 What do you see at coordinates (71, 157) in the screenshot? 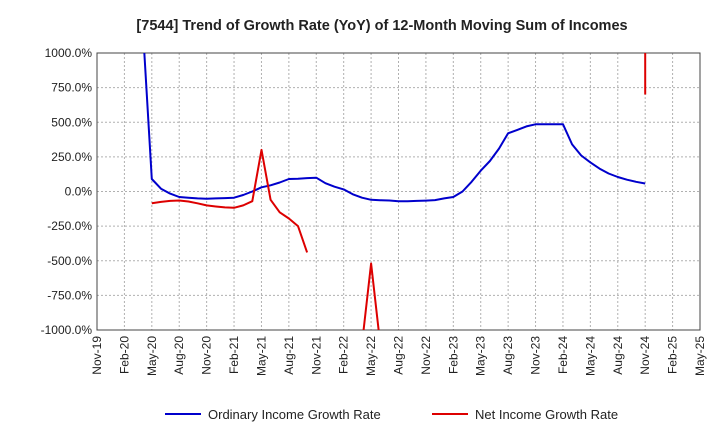
I see `y-tick-label: 250.0%` at bounding box center [71, 157].